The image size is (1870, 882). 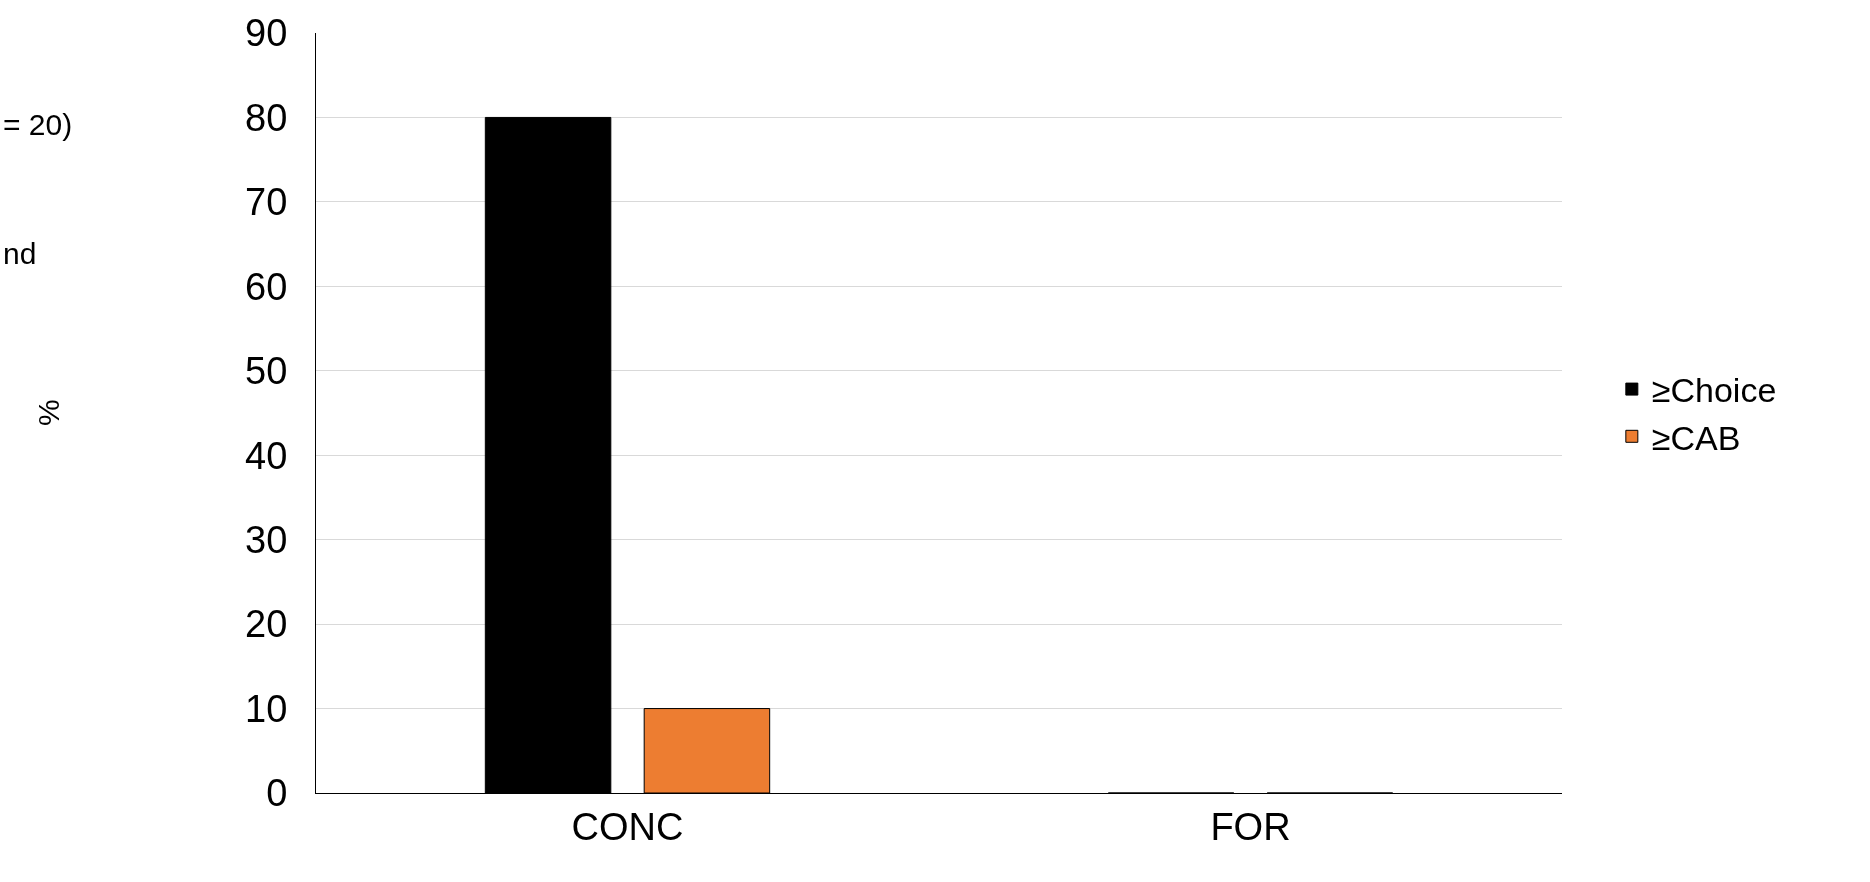 I want to click on text: = 20), so click(x=38, y=124).